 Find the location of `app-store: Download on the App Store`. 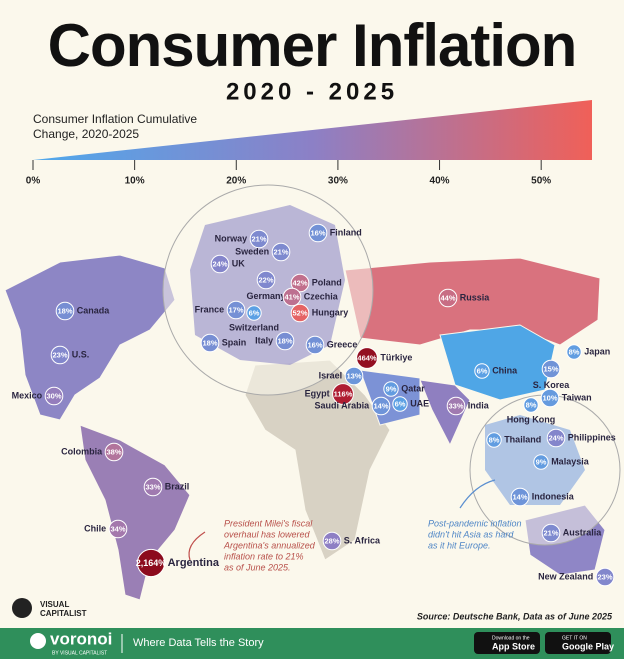

app-store: Download on the App Store is located at coordinates (507, 643).